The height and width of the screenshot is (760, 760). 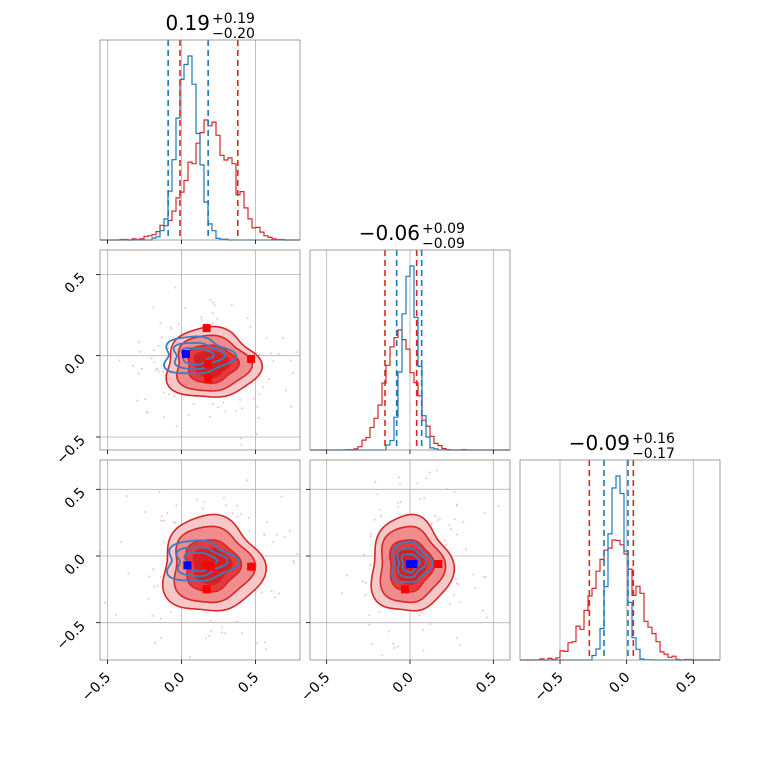 What do you see at coordinates (185, 354) in the screenshot?
I see `blue-marker` at bounding box center [185, 354].